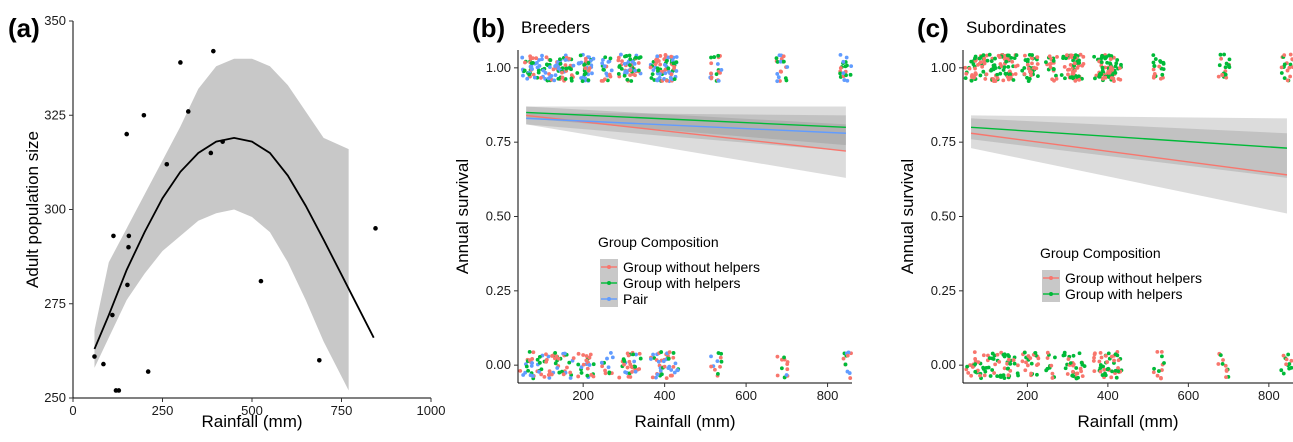 This screenshot has height=442, width=1293. I want to click on x-tick-label-b: 600, so click(746, 395).